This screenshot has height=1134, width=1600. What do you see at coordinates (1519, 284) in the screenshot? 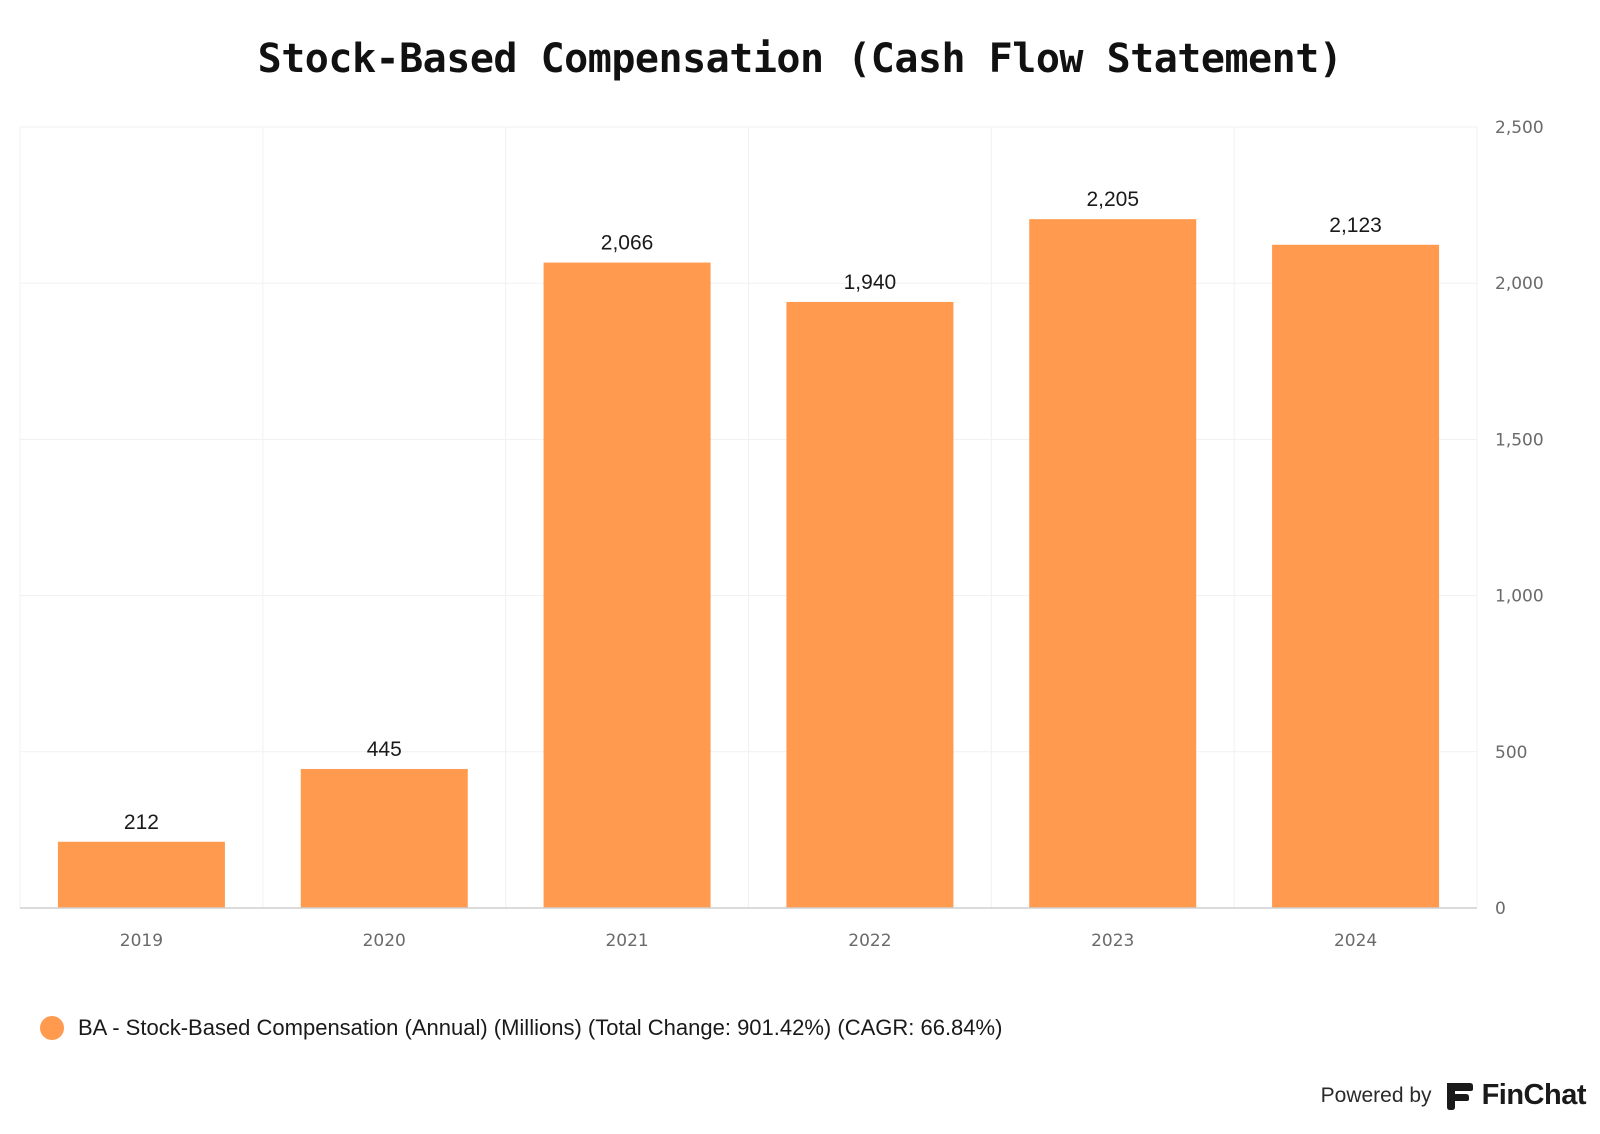
I see `y-tick-label: 2,000` at bounding box center [1519, 284].